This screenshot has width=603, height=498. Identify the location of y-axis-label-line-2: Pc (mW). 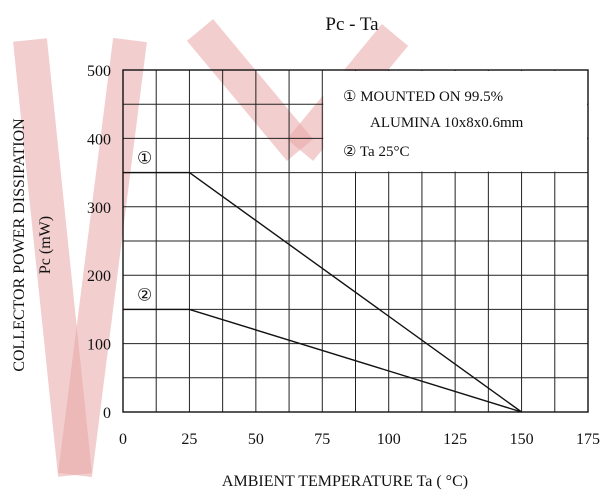
(45, 245).